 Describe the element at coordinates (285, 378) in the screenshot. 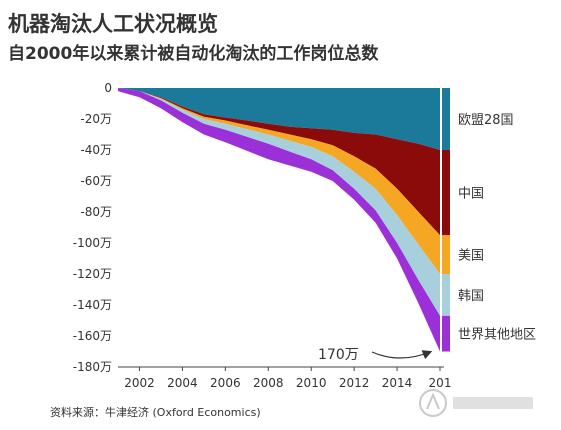

I see `x-axis: 2002 2004 2006 2008 2010 2012 2014 201` at that location.